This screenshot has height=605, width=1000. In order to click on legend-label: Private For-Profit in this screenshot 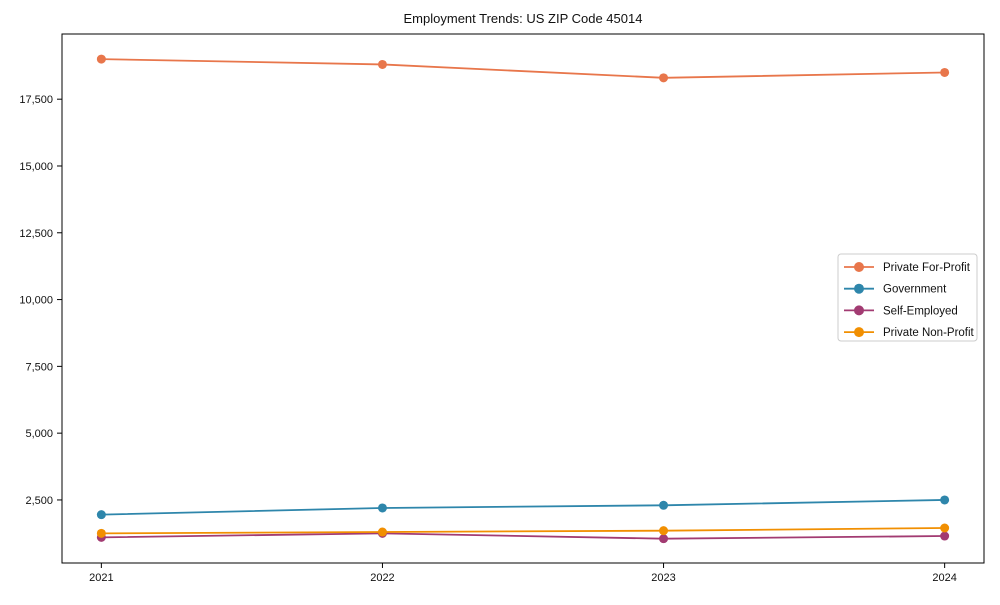, I will do `click(927, 268)`.